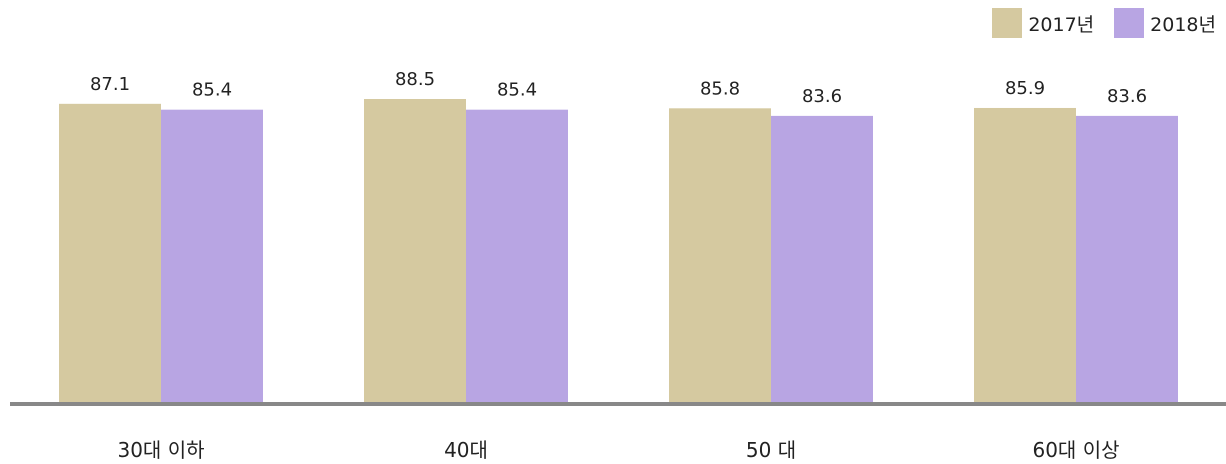 Image resolution: width=1226 pixels, height=464 pixels. What do you see at coordinates (1061, 24) in the screenshot?
I see `legend-label-2017: 2017년` at bounding box center [1061, 24].